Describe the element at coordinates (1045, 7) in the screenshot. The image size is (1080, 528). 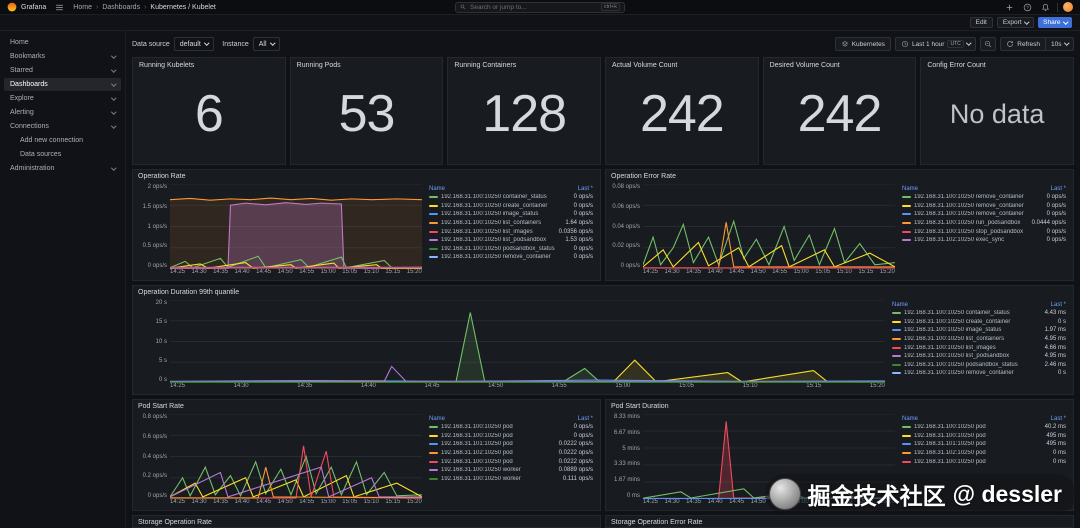
I see `notifications-button` at that location.